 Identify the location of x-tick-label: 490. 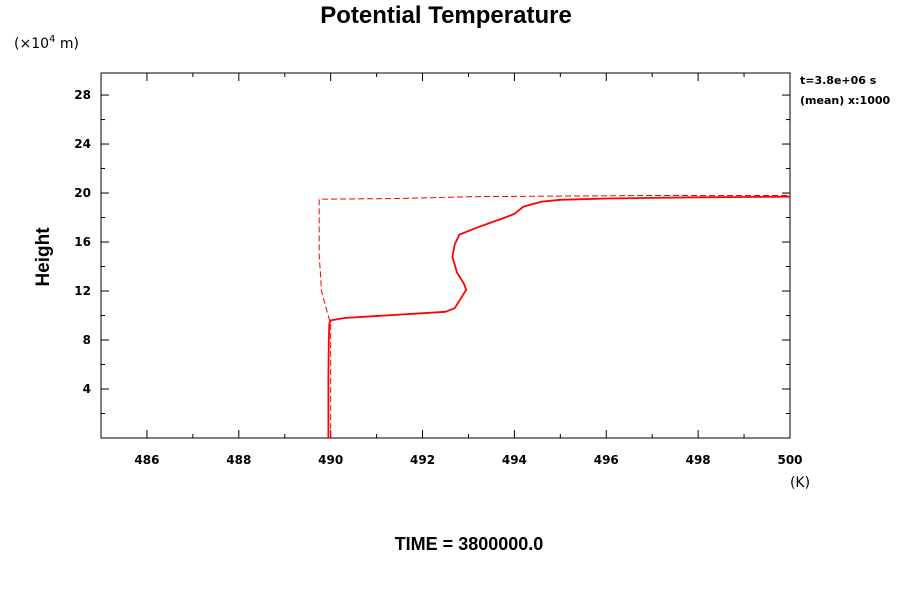
(330, 460).